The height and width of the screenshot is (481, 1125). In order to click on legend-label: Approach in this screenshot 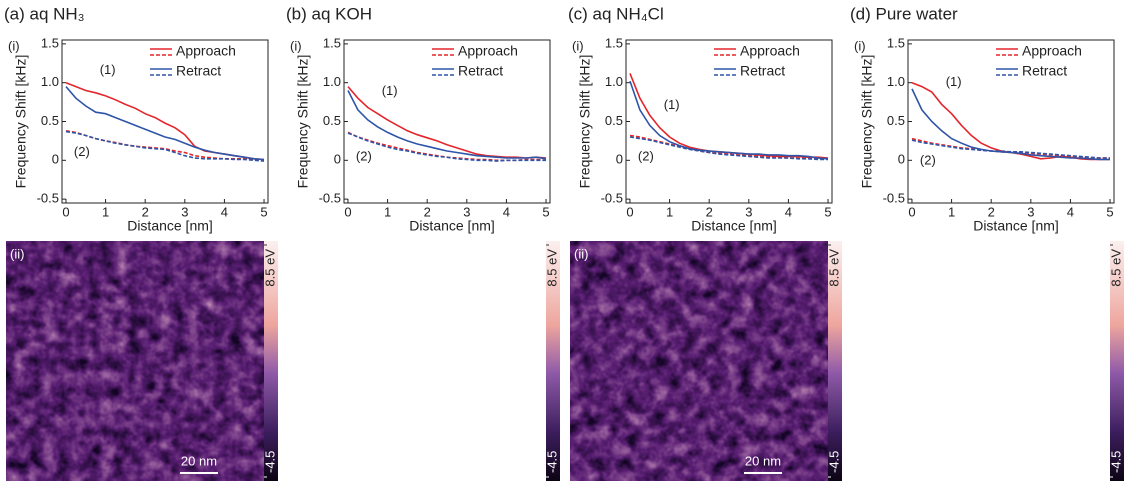, I will do `click(770, 51)`.